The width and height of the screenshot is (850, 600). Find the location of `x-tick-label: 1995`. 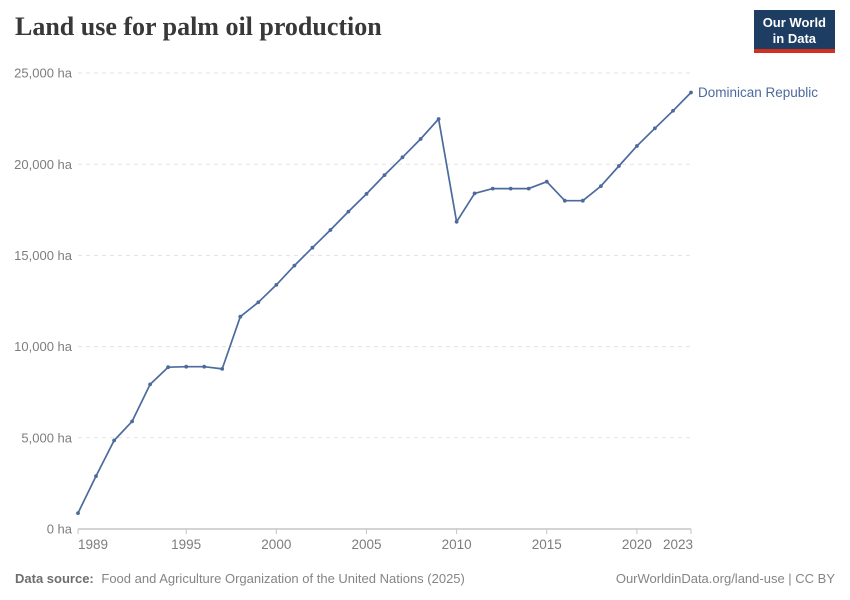

x-tick-label: 1995 is located at coordinates (186, 544).